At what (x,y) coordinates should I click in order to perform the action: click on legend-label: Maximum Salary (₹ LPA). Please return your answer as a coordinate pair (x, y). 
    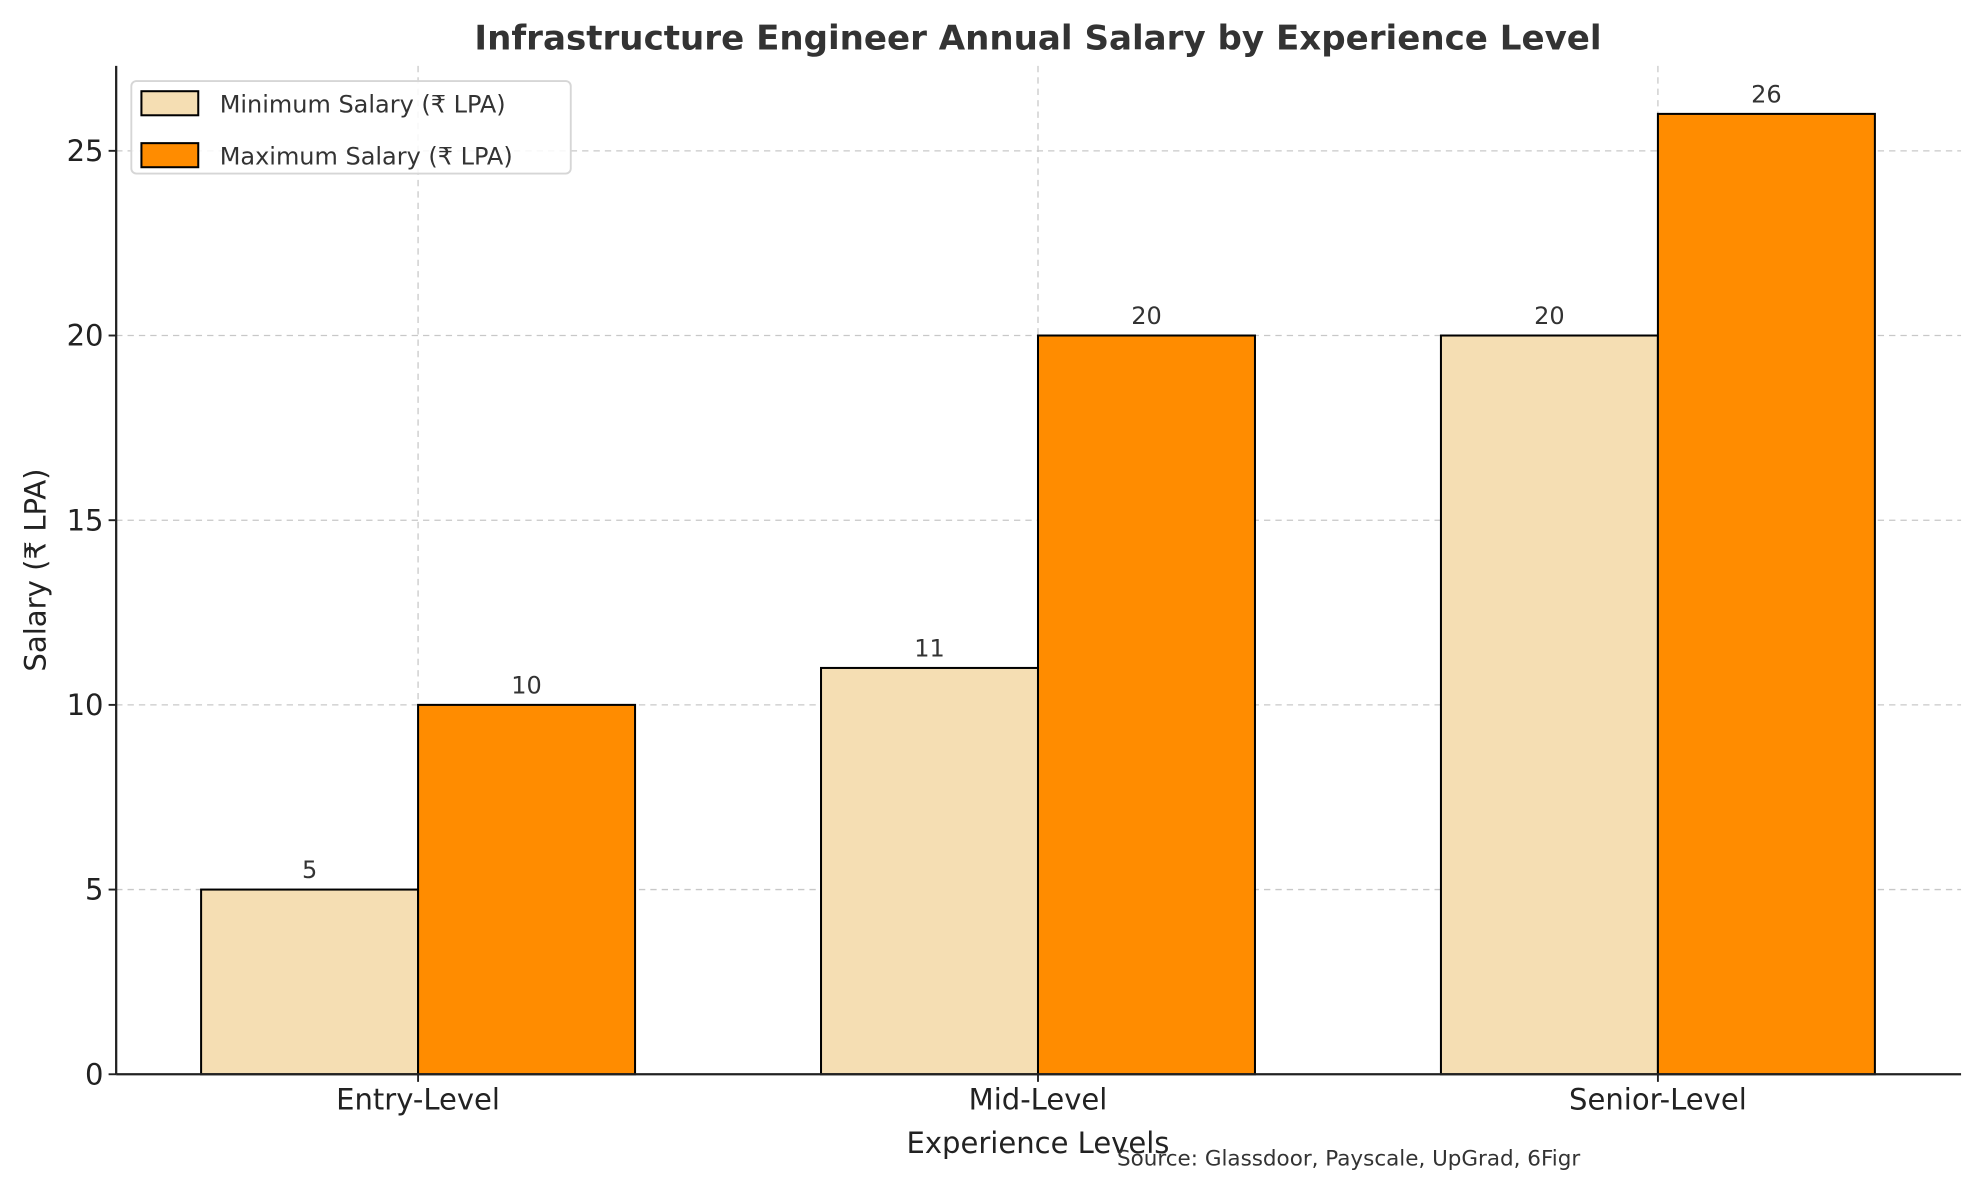
    Looking at the image, I should click on (366, 157).